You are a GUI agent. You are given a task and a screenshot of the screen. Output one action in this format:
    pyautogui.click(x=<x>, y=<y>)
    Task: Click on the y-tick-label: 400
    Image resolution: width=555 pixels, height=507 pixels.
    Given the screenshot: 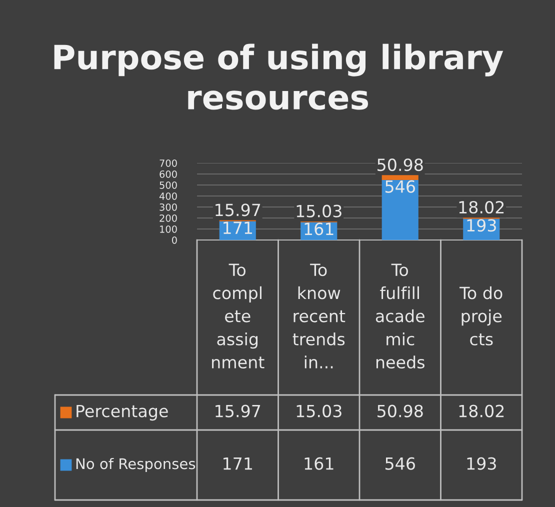 What is the action you would take?
    pyautogui.click(x=168, y=196)
    